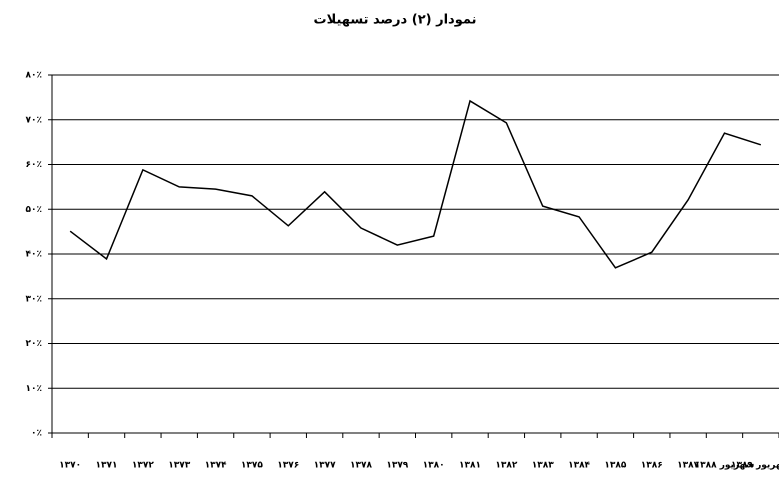 This screenshot has height=499, width=779. Describe the element at coordinates (688, 466) in the screenshot. I see `x-tick-label: ۱۳۸۷` at that location.